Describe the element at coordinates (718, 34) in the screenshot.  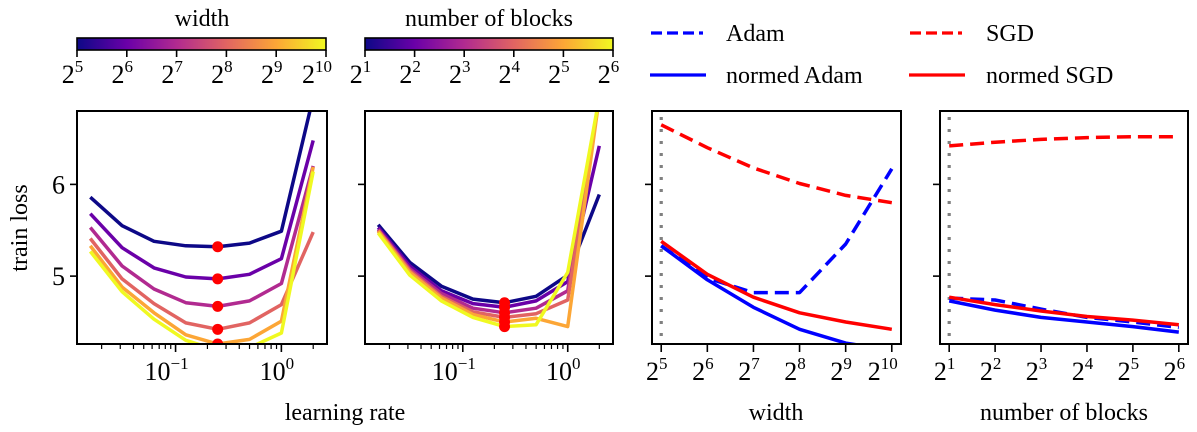
I see `legend-item-adam: Adam` at that location.